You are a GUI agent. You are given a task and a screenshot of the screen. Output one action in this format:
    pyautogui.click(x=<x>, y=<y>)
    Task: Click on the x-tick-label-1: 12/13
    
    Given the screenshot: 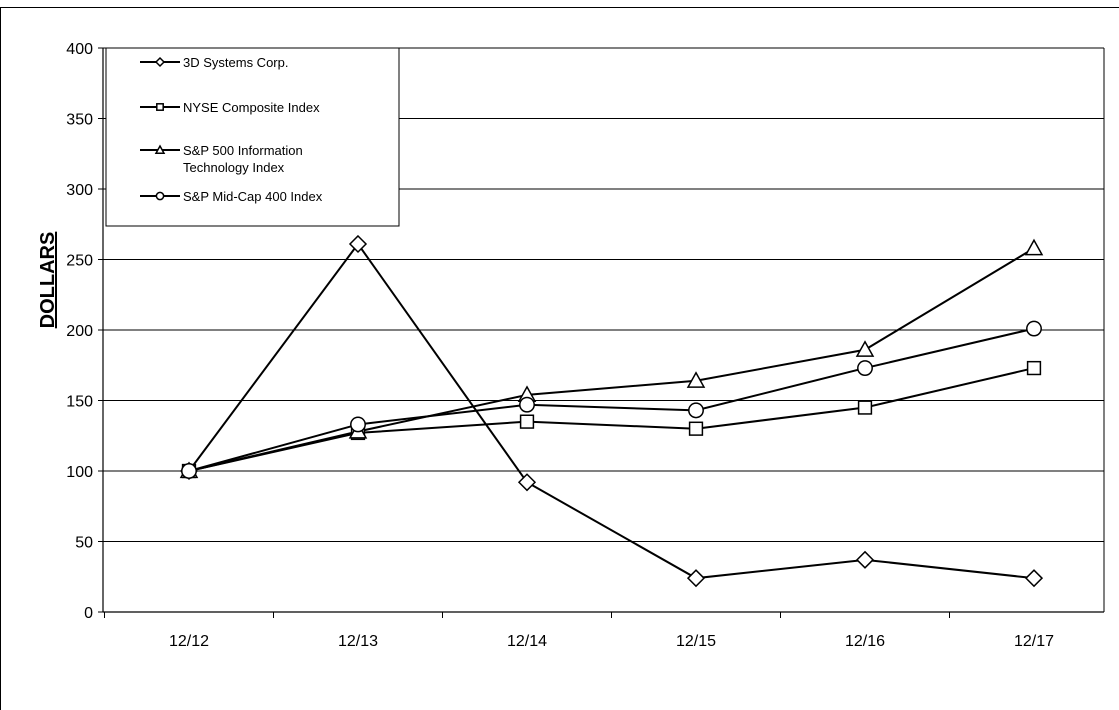 What is the action you would take?
    pyautogui.click(x=358, y=641)
    